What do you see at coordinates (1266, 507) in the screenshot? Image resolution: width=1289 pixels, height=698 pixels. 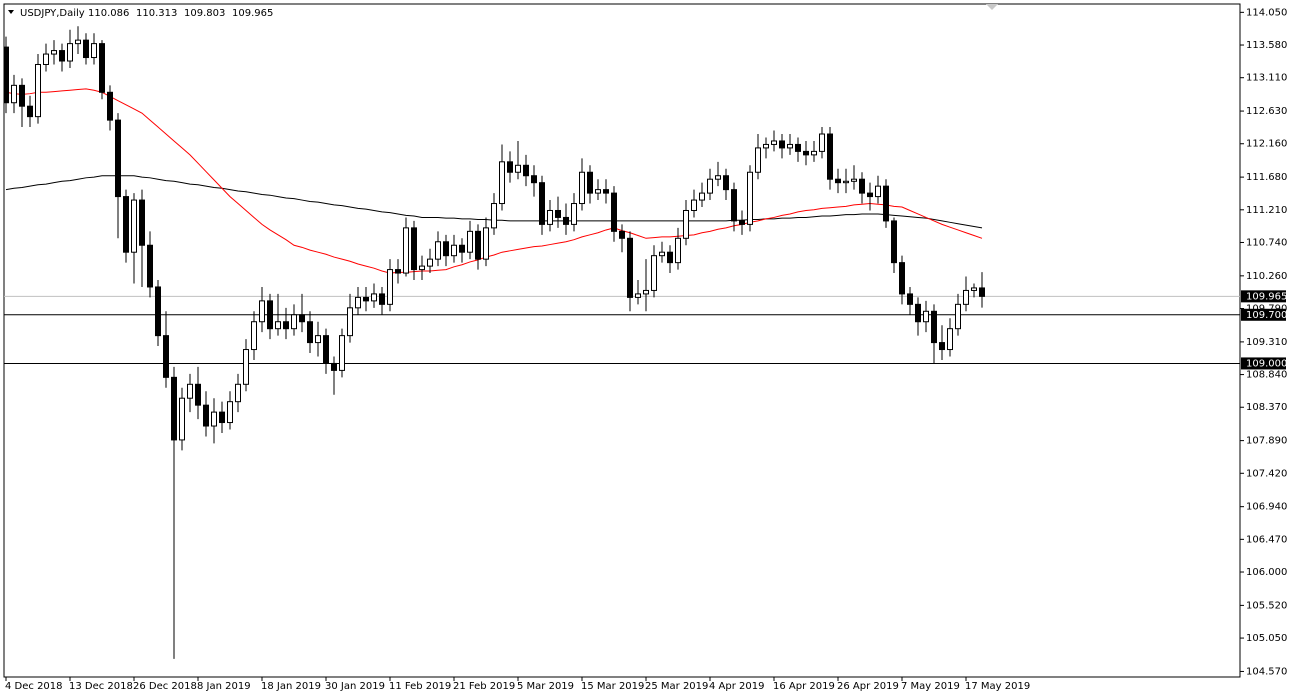 I see `y-tick-label: 106.940` at bounding box center [1266, 507].